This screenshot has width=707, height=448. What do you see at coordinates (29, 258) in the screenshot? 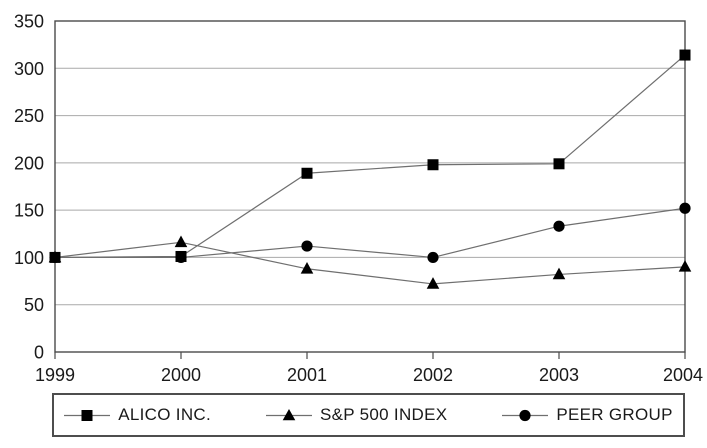
I see `y-axis-tick-label: 100` at bounding box center [29, 258].